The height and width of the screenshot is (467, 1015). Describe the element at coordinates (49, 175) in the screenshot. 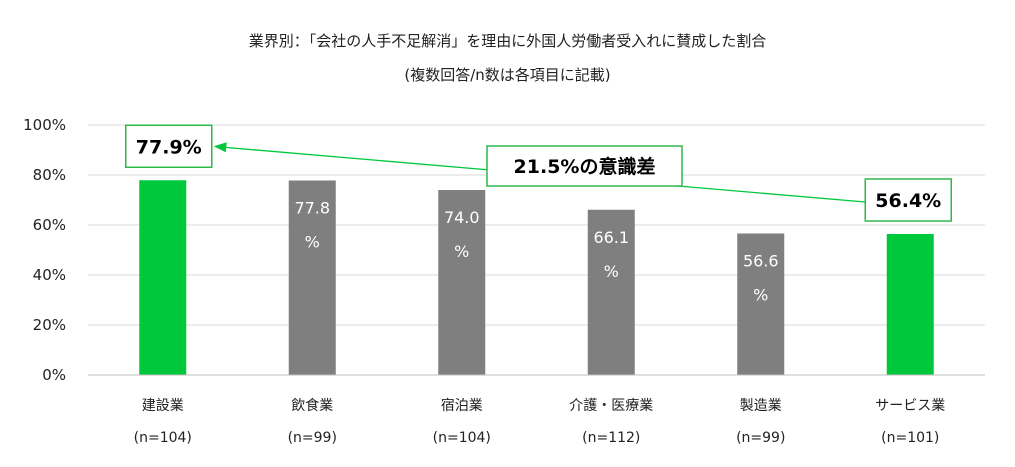

I see `y-tick-label: 80%` at that location.